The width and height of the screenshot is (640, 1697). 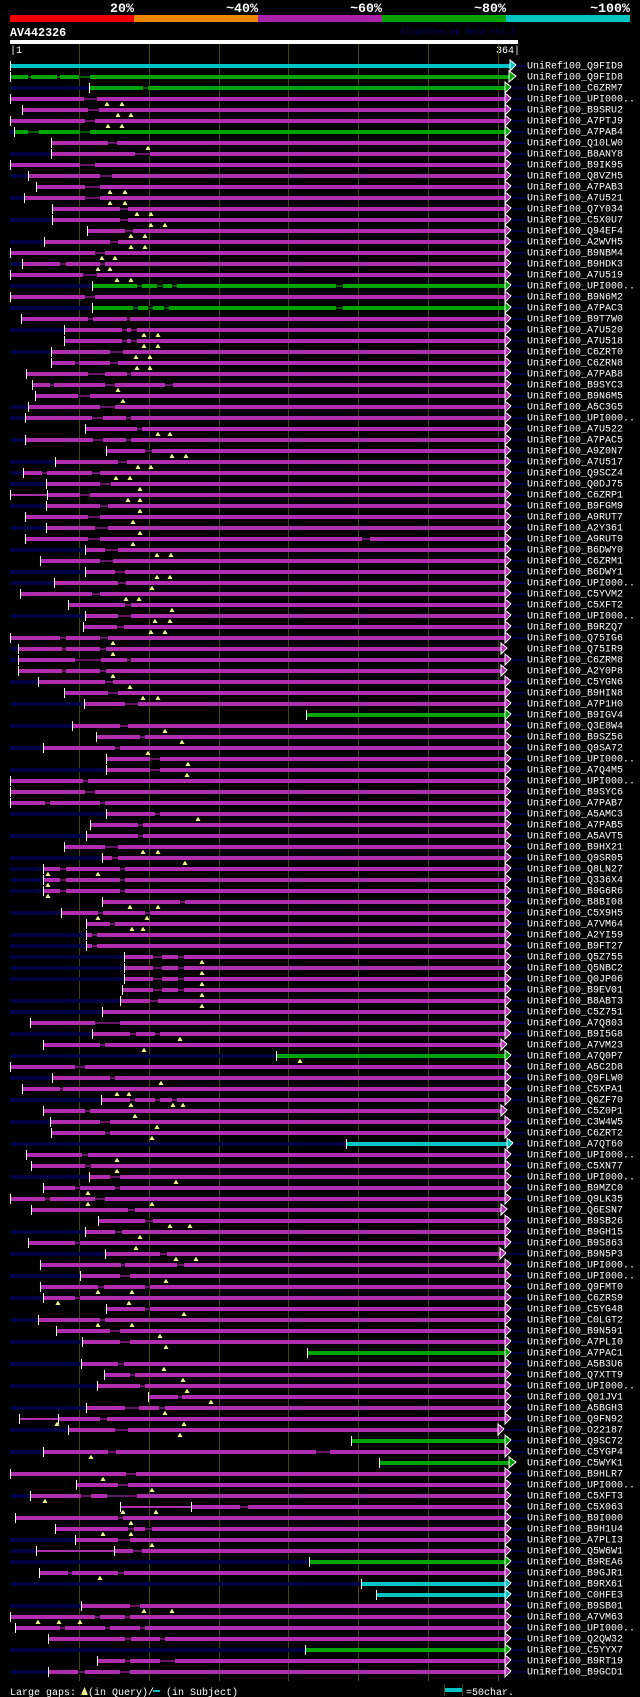 I want to click on svg-text: UniRef100_Q9FID9, so click(x=575, y=67).